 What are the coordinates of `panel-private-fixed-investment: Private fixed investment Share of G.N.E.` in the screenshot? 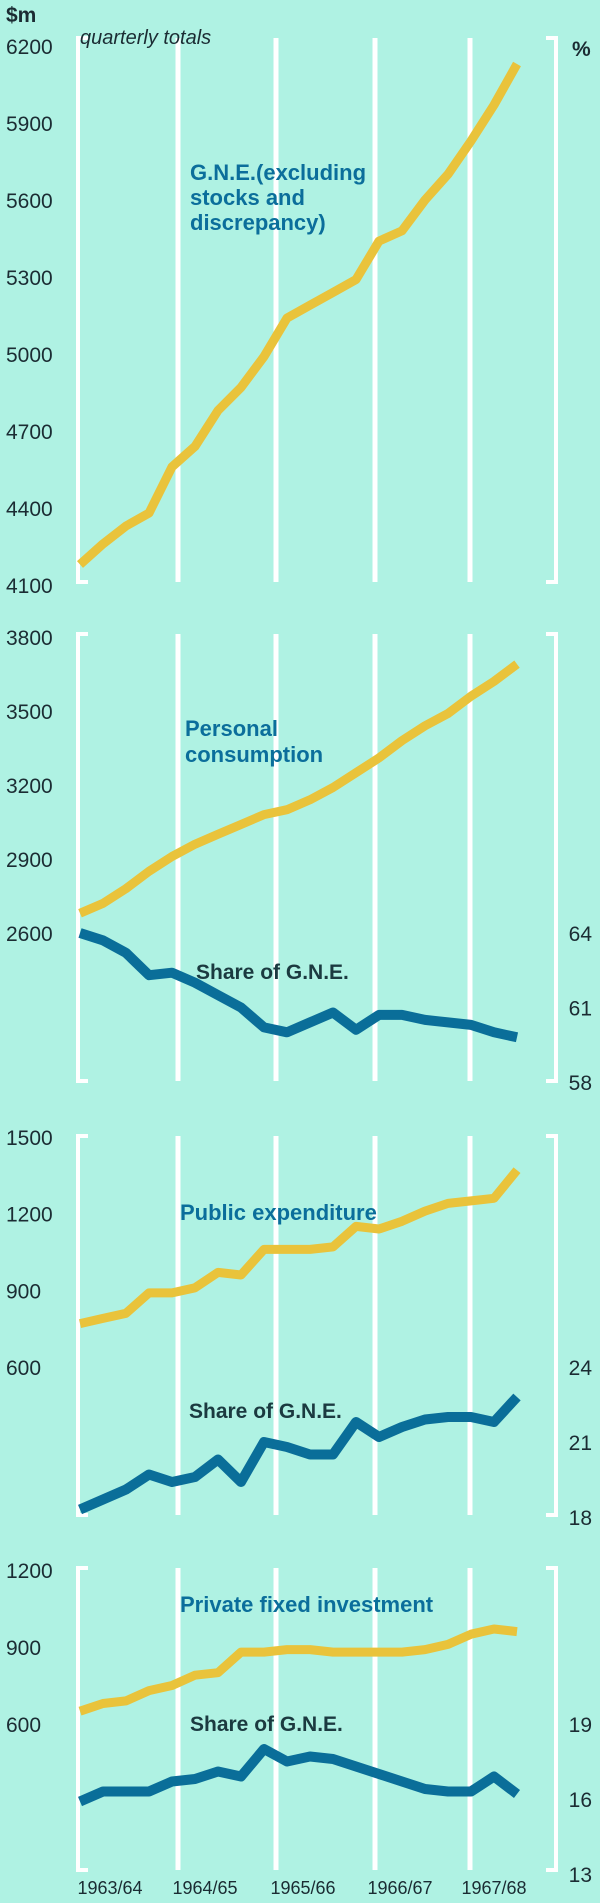 It's located at (307, 1664).